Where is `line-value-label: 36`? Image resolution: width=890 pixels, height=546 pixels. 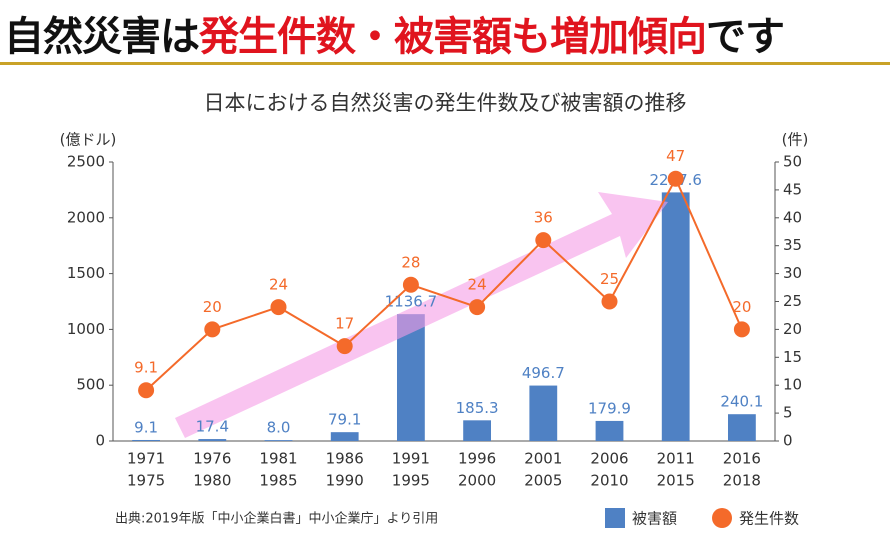 line-value-label: 36 is located at coordinates (543, 218).